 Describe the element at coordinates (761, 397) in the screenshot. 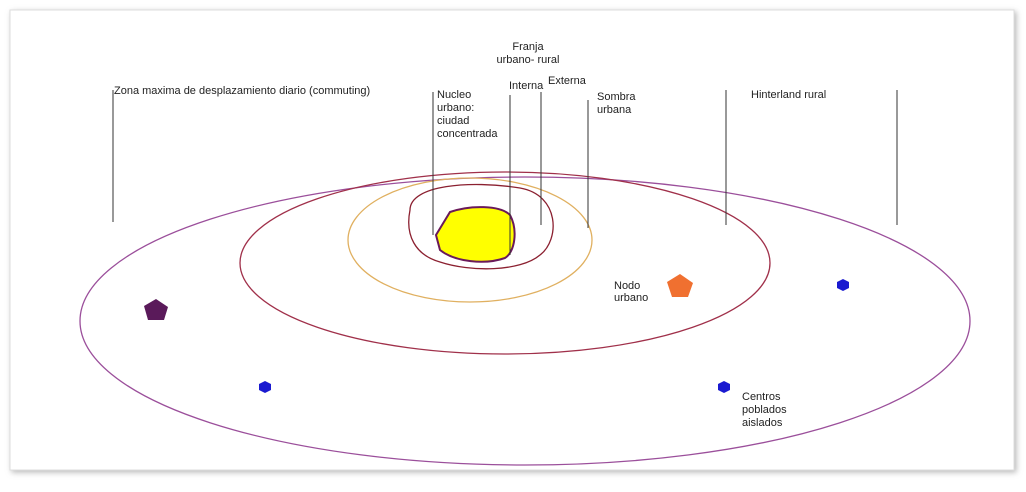

I see `label: Centros` at that location.